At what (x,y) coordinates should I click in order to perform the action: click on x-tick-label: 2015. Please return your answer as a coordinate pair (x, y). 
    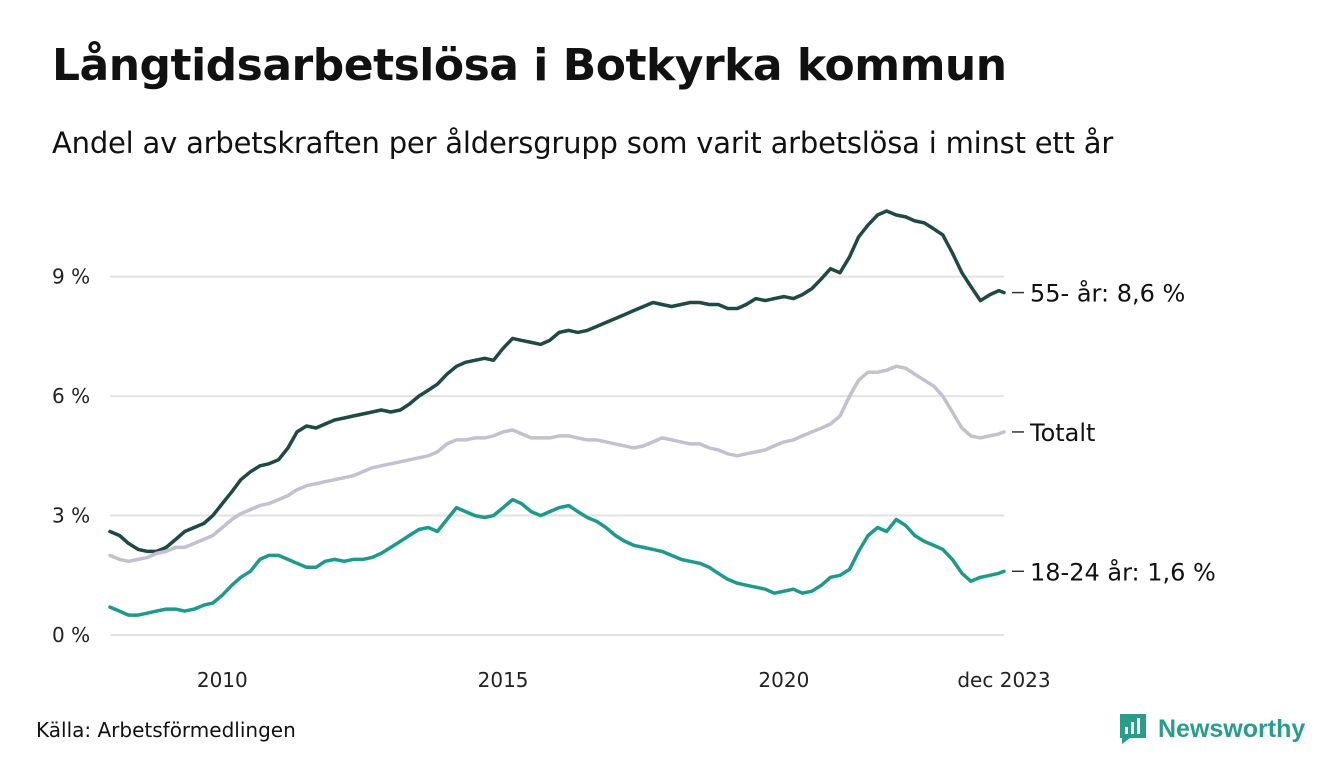
    Looking at the image, I should click on (503, 680).